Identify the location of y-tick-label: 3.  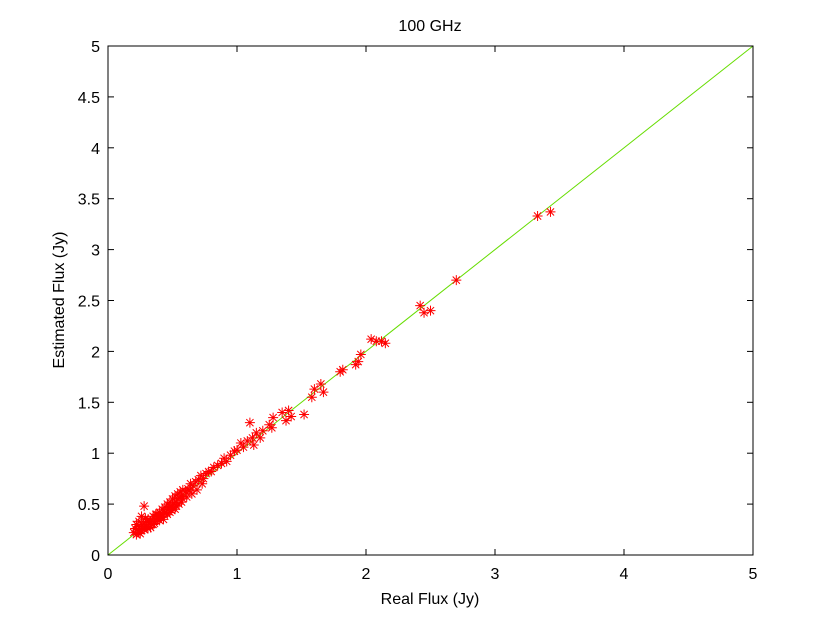
(95, 251).